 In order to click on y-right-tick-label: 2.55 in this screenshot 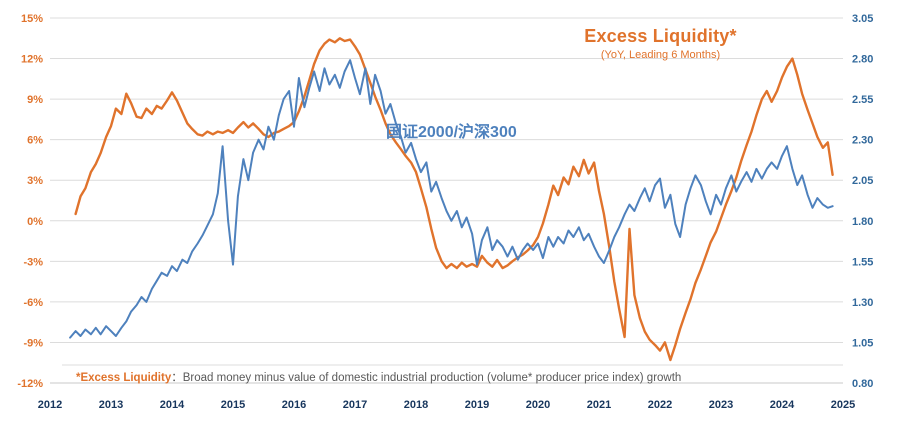, I will do `click(862, 100)`.